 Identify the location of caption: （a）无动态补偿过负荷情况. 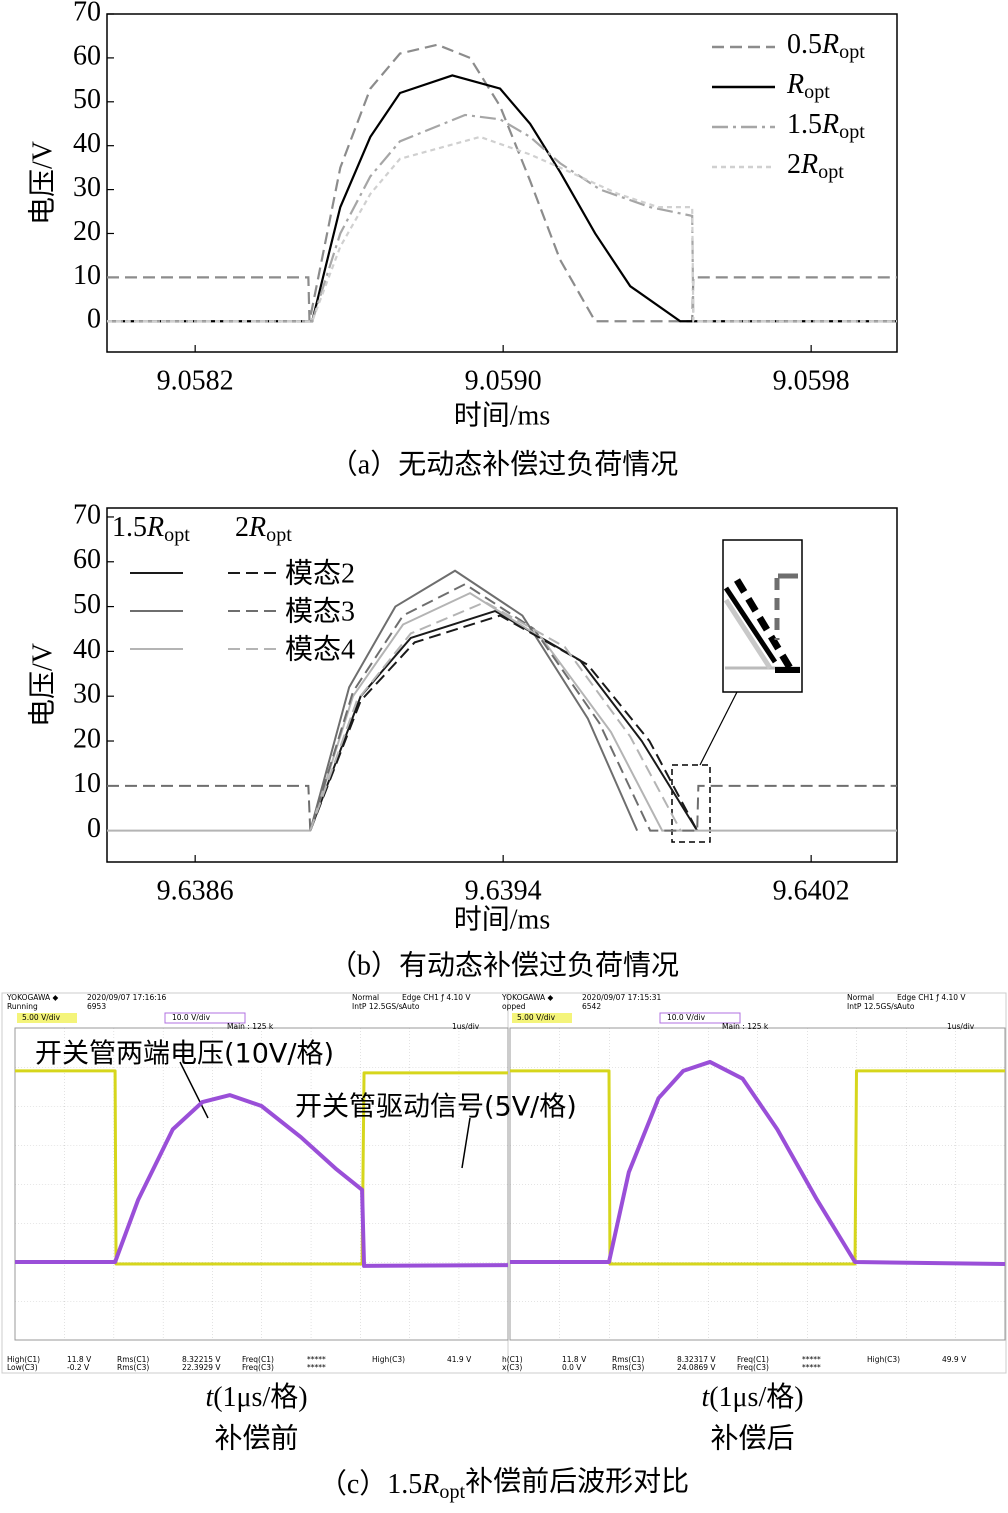
(504, 464).